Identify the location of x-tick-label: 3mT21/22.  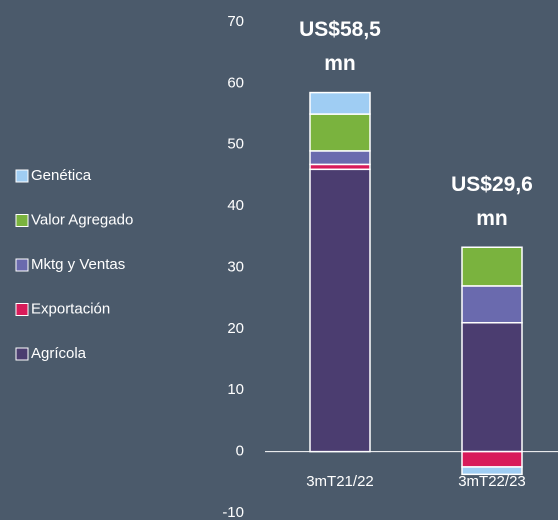
(340, 481).